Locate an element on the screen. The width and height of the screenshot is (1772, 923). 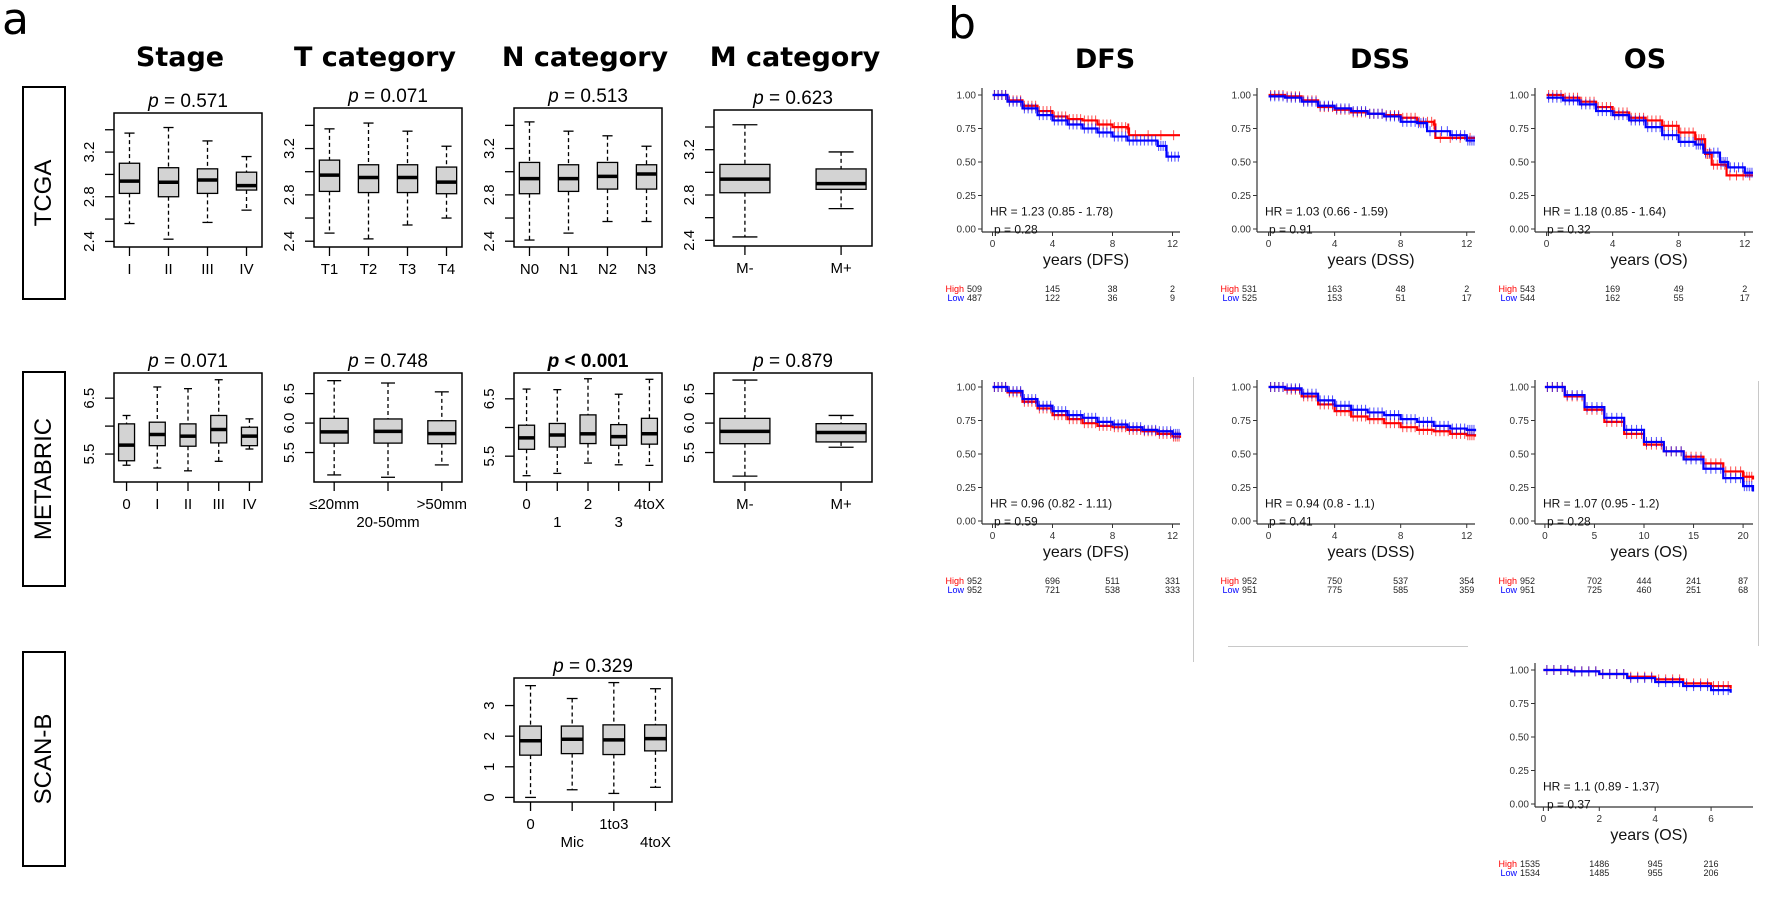
risk-count-low: 544 is located at coordinates (1527, 298).